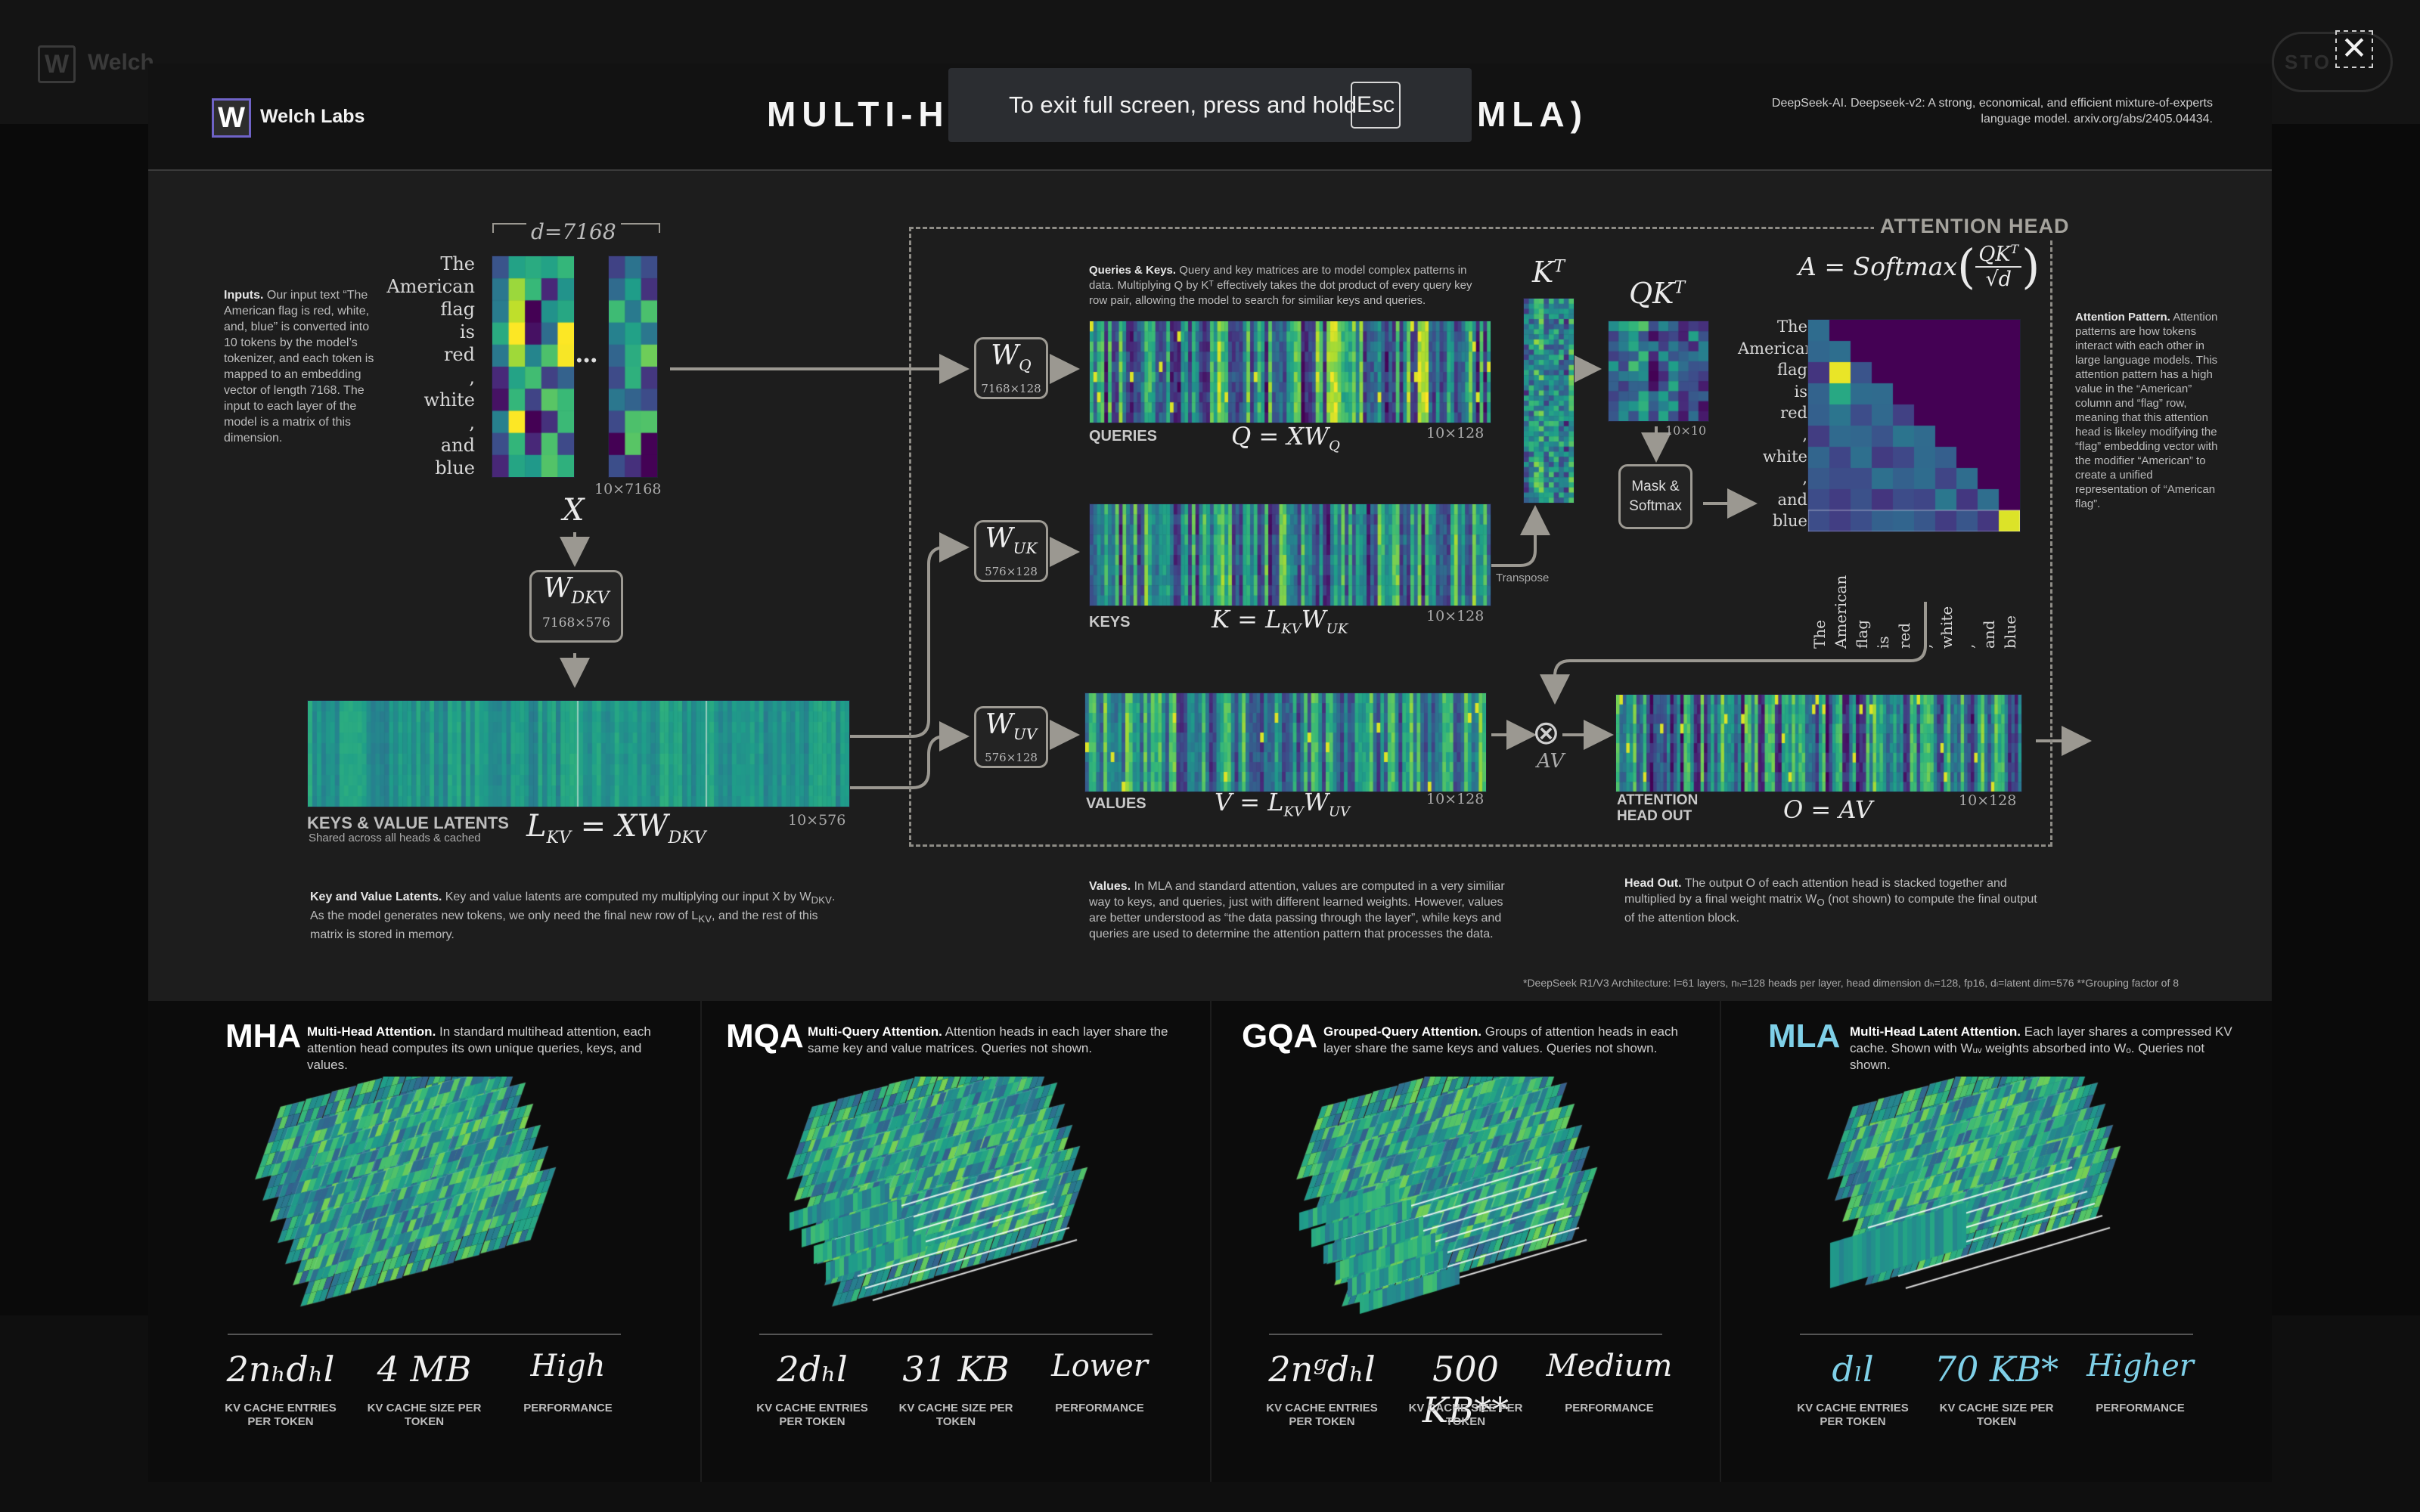 The width and height of the screenshot is (2420, 1512). Describe the element at coordinates (1123, 436) in the screenshot. I see `queries-label: QUERIES` at that location.